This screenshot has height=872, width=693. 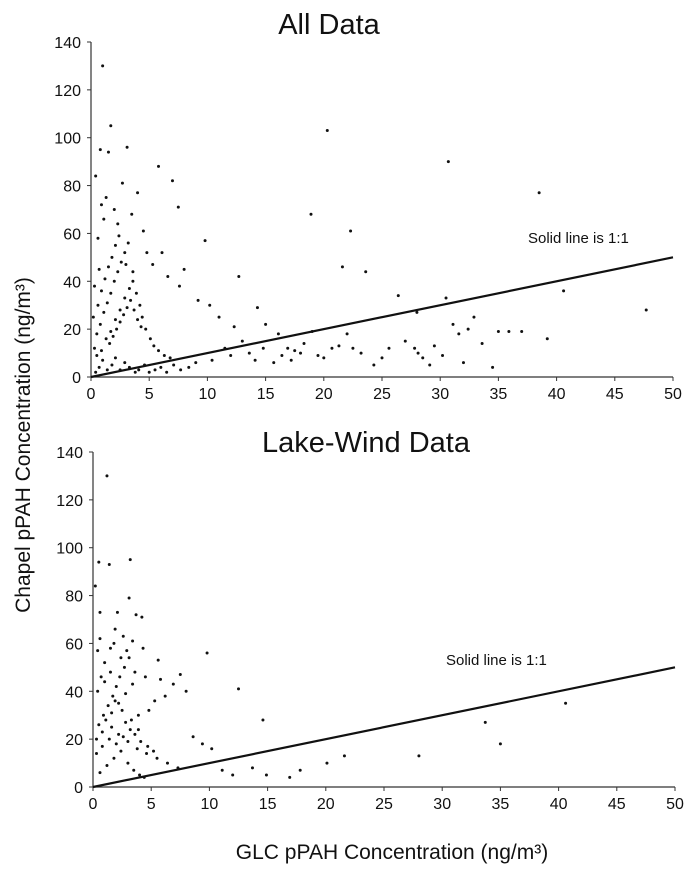 What do you see at coordinates (268, 804) in the screenshot?
I see `x-tick-label: 15` at bounding box center [268, 804].